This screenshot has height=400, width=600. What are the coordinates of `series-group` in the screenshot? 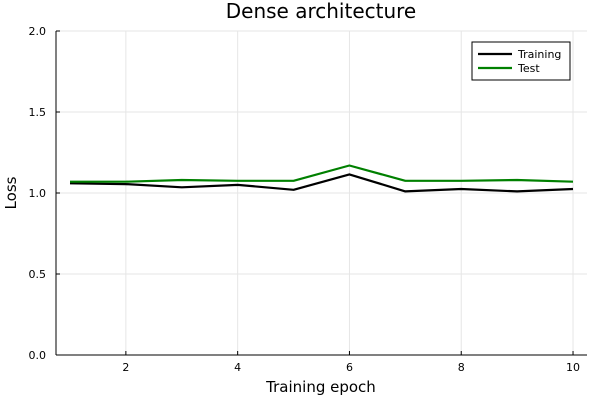 It's located at (321, 178).